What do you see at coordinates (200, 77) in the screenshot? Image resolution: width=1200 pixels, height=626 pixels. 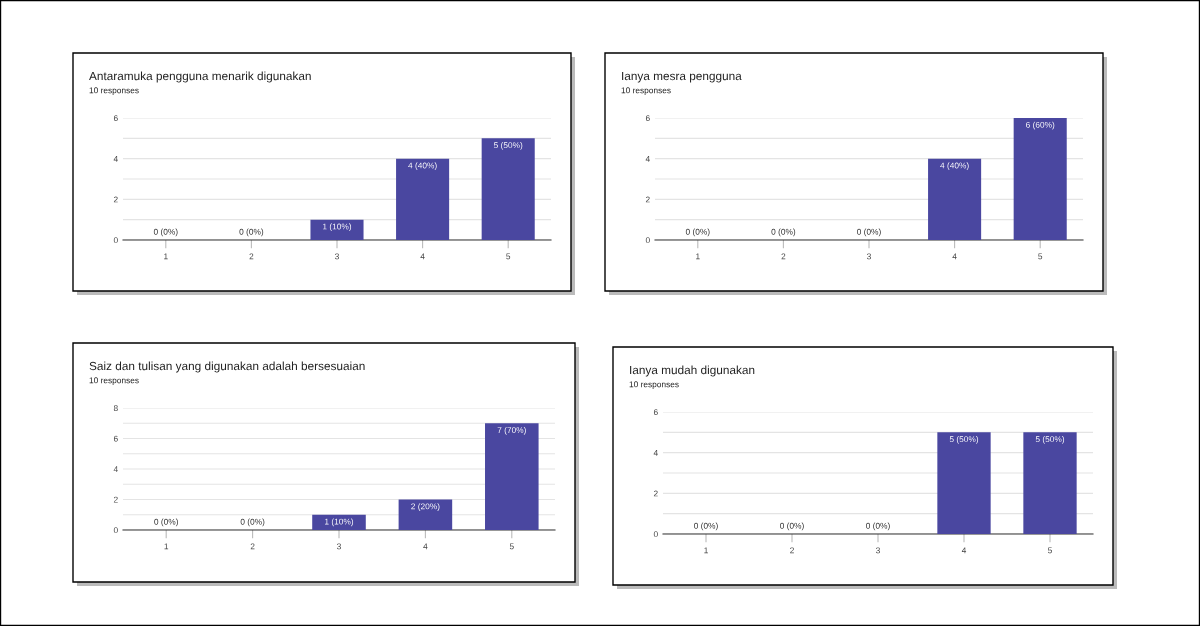 I see `chart-title: Antaramuka pengguna menarik digunakan` at bounding box center [200, 77].